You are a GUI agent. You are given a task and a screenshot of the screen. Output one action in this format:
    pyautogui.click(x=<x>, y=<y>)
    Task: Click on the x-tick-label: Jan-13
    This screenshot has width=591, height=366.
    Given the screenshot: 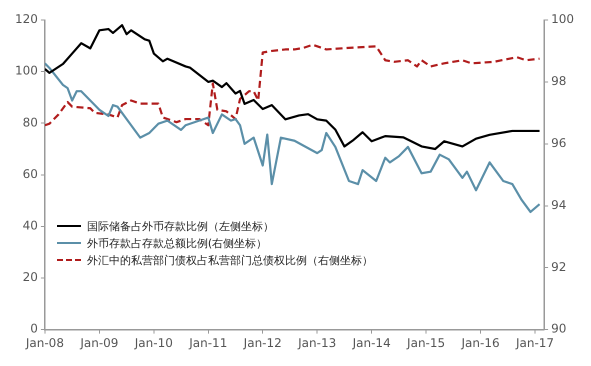 What is the action you would take?
    pyautogui.click(x=316, y=343)
    